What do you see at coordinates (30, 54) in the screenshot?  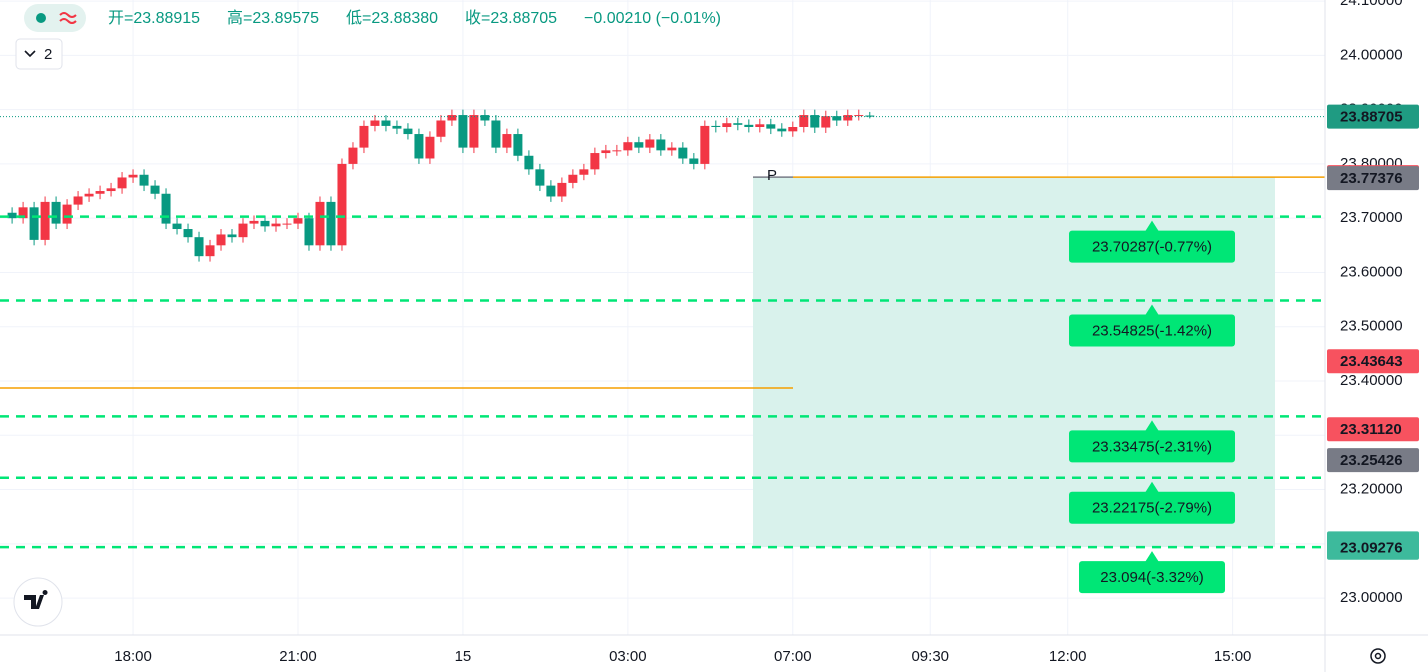 I see `chevron-icon` at bounding box center [30, 54].